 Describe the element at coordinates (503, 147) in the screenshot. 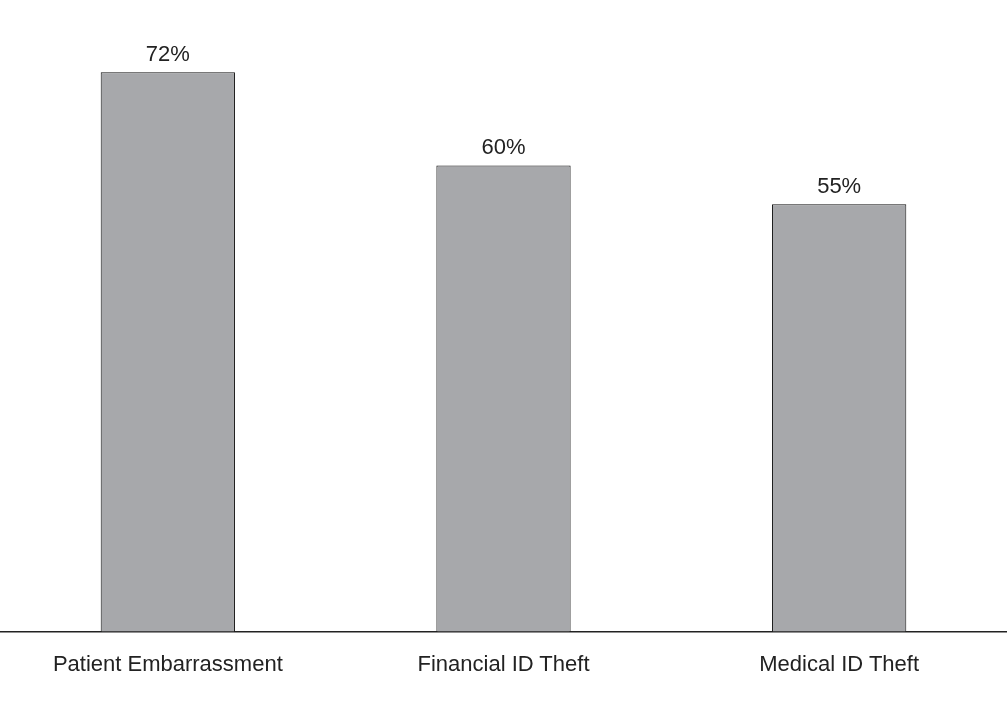

I see `data-label: 60%` at that location.